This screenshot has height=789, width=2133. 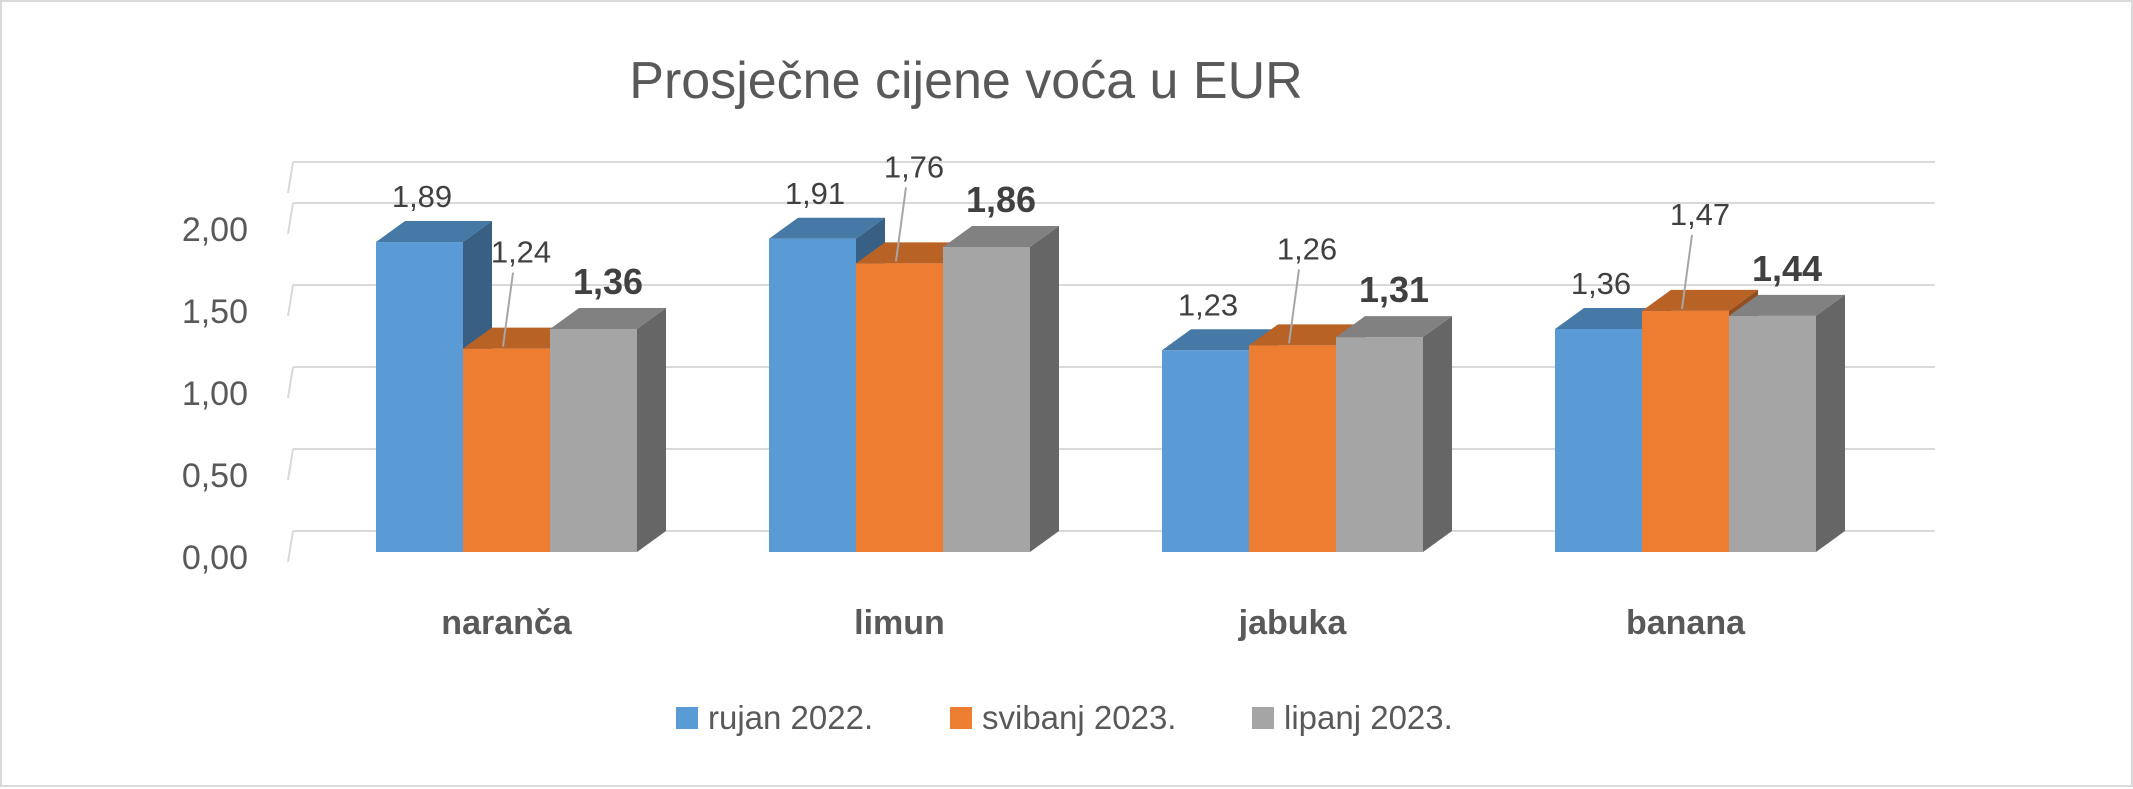 What do you see at coordinates (215, 558) in the screenshot?
I see `y-tick-label: 0,00` at bounding box center [215, 558].